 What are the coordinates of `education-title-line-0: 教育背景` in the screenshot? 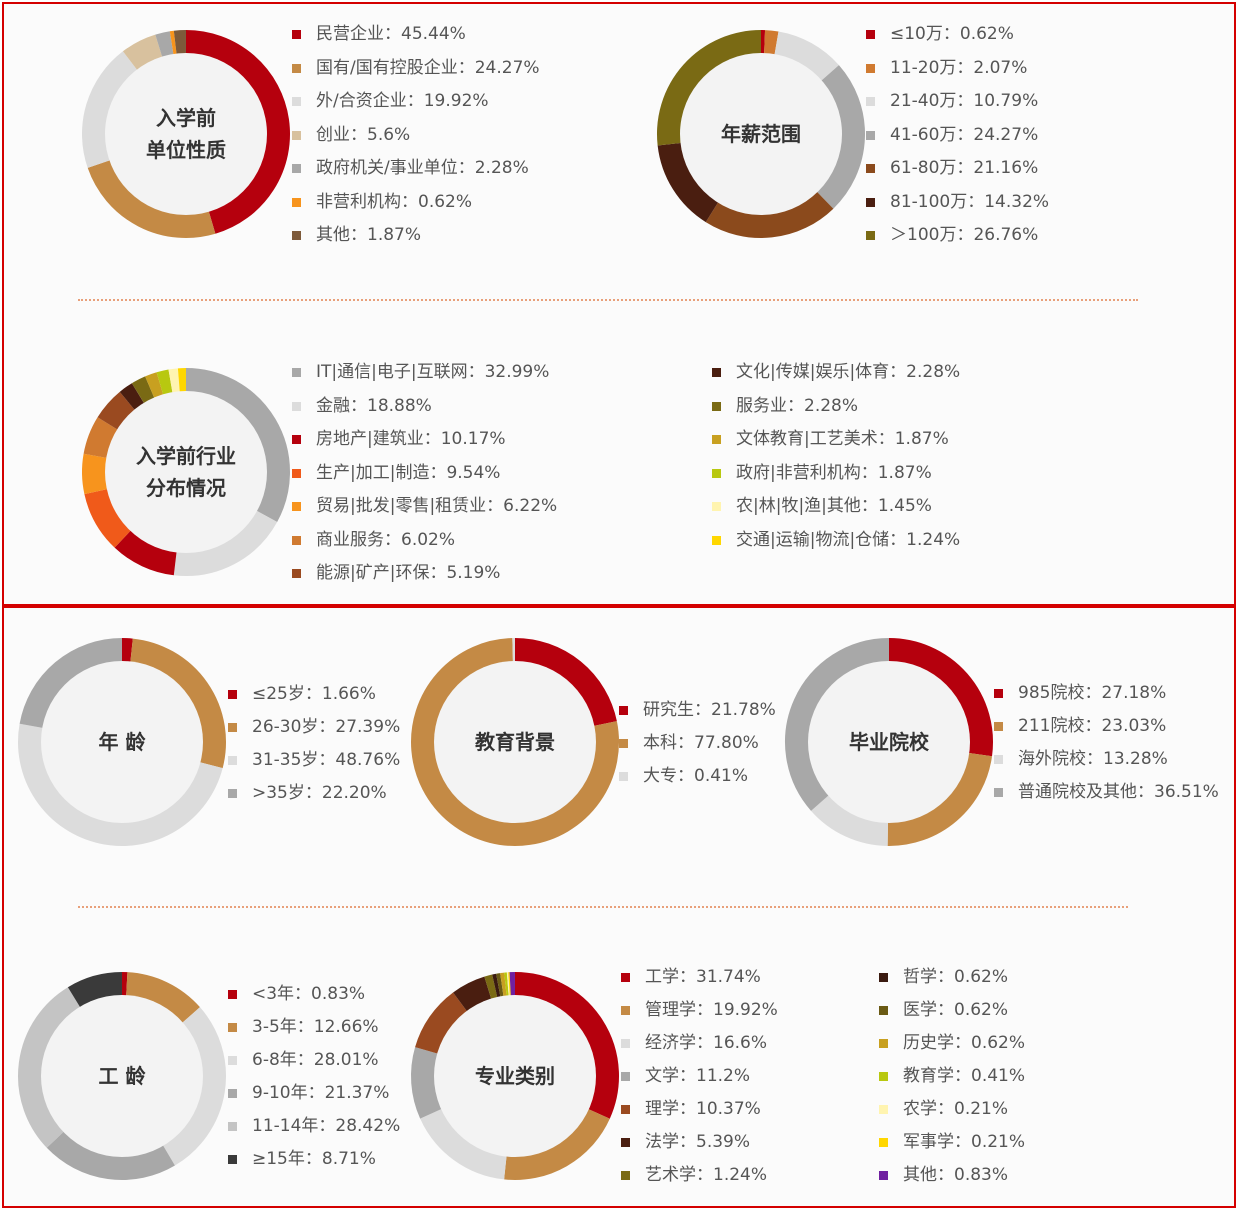 It's located at (515, 742).